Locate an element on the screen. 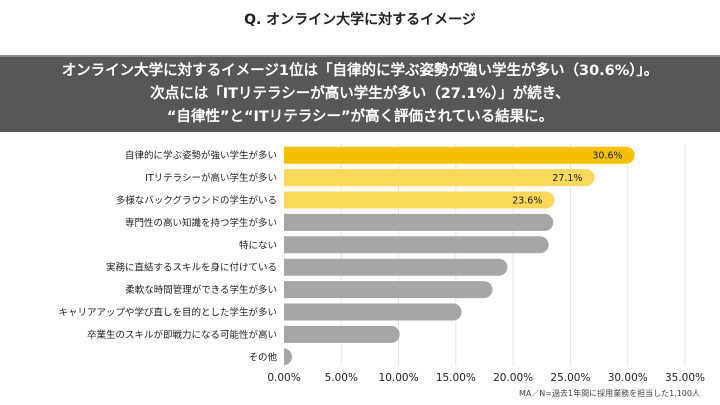 The height and width of the screenshot is (405, 720). category-label: 自律的に学ぶ姿勢が強い学生が多い is located at coordinates (201, 156).